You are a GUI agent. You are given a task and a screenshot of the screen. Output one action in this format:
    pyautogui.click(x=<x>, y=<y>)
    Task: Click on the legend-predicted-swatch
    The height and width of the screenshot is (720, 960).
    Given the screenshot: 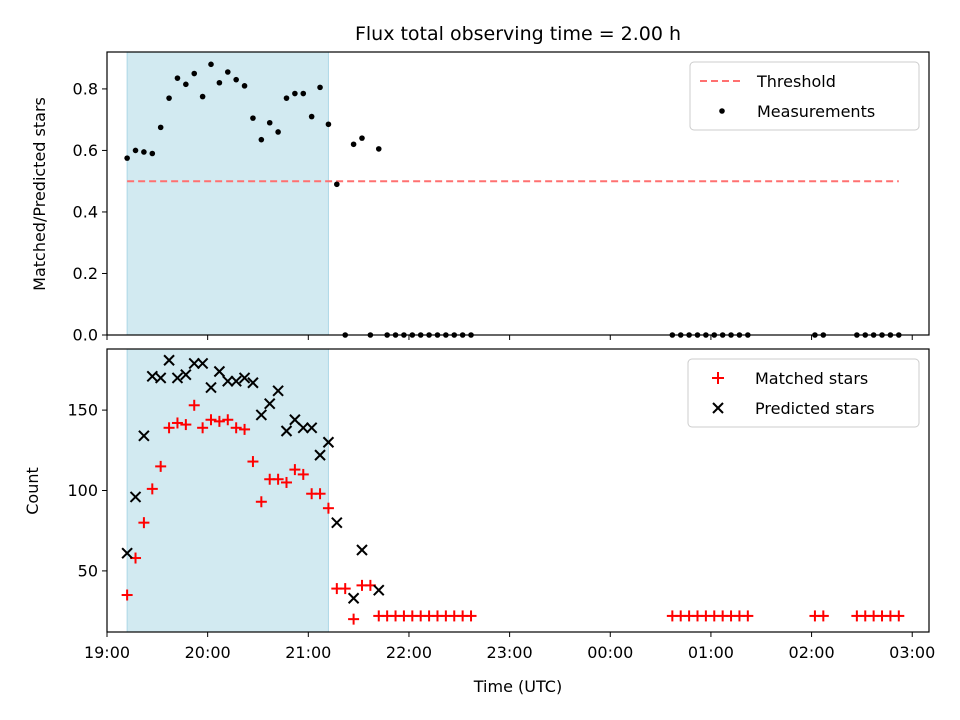 What is the action you would take?
    pyautogui.click(x=718, y=408)
    